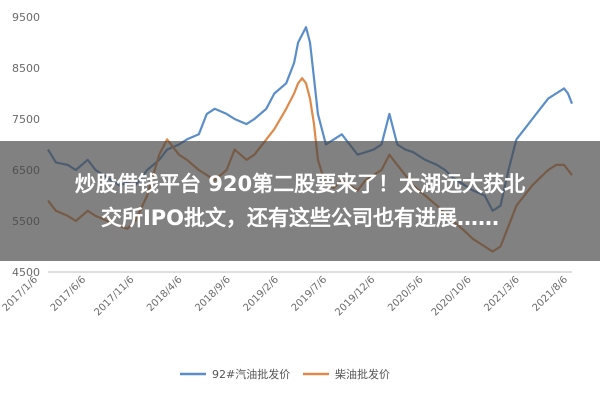 This screenshot has width=600, height=400. I want to click on headline-line-1: 炒股借钱平台 920第二股要来了！太湖远大获北, so click(300, 184).